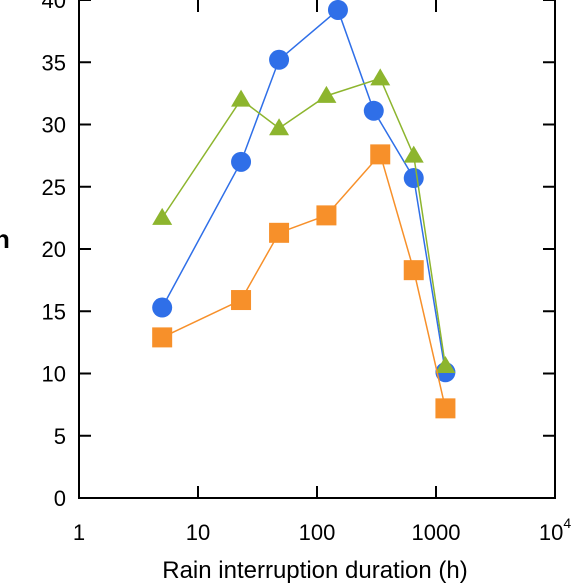 This screenshot has height=586, width=577. What do you see at coordinates (54, 311) in the screenshot?
I see `y-tick-label: 15` at bounding box center [54, 311].